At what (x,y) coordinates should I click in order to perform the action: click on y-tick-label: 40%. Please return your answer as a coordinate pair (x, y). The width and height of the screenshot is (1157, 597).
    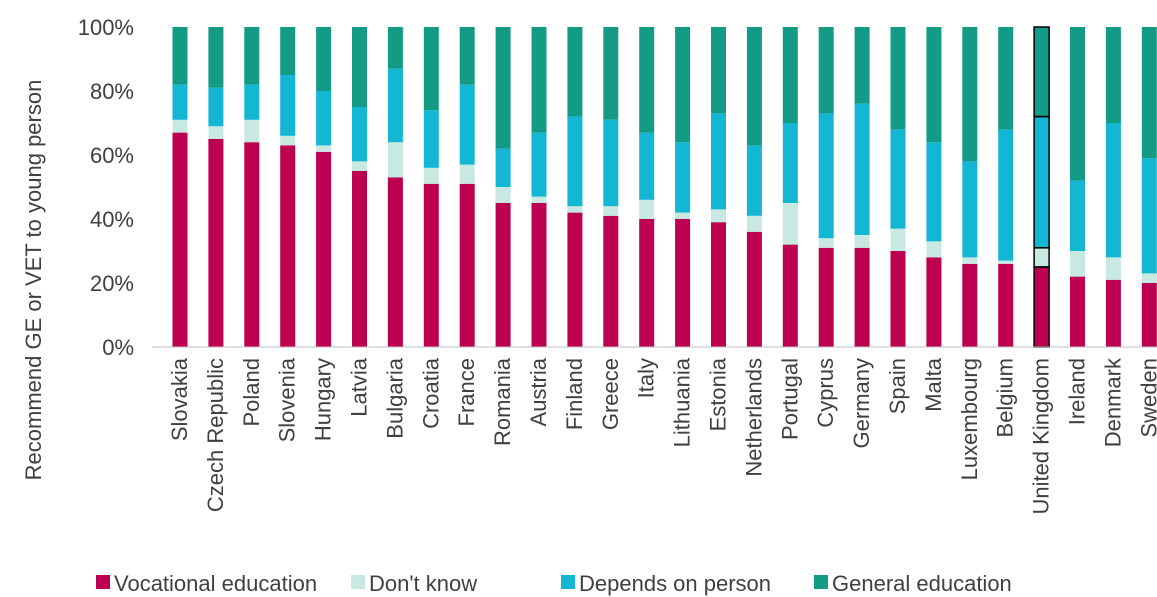
    Looking at the image, I should click on (112, 219).